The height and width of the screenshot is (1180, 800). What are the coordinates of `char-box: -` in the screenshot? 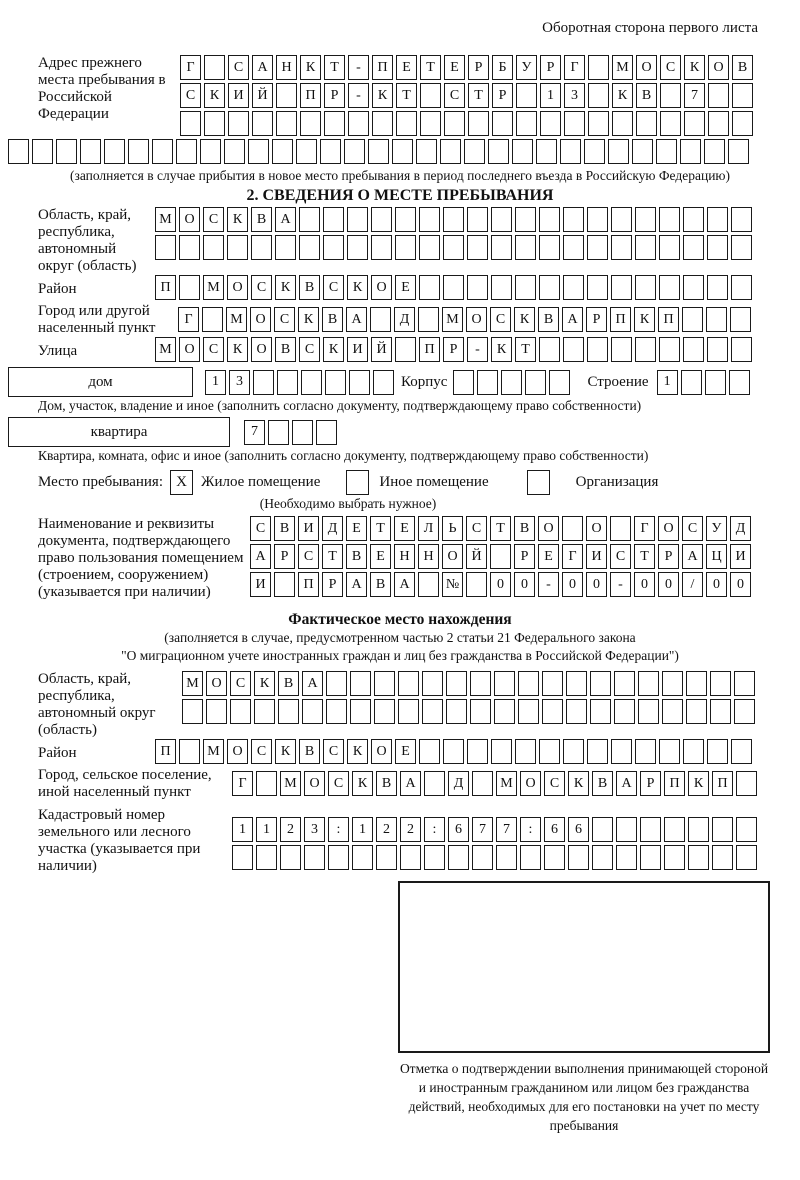 It's located at (358, 95).